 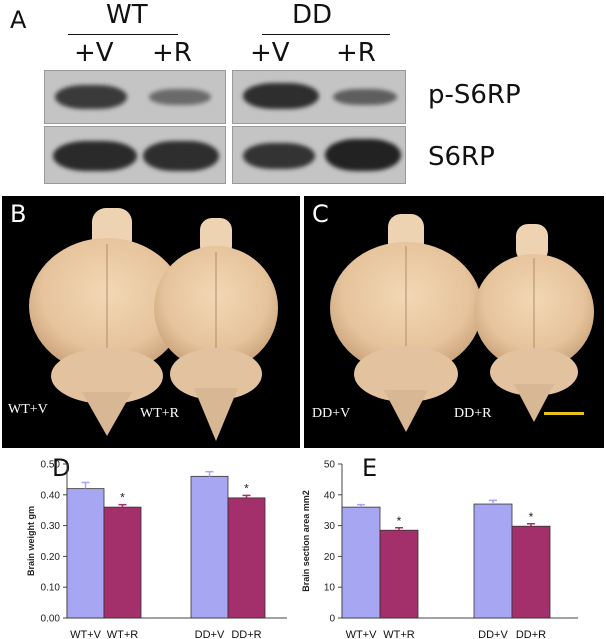 What do you see at coordinates (51, 495) in the screenshot?
I see `y-tick-label: 0.40` at bounding box center [51, 495].